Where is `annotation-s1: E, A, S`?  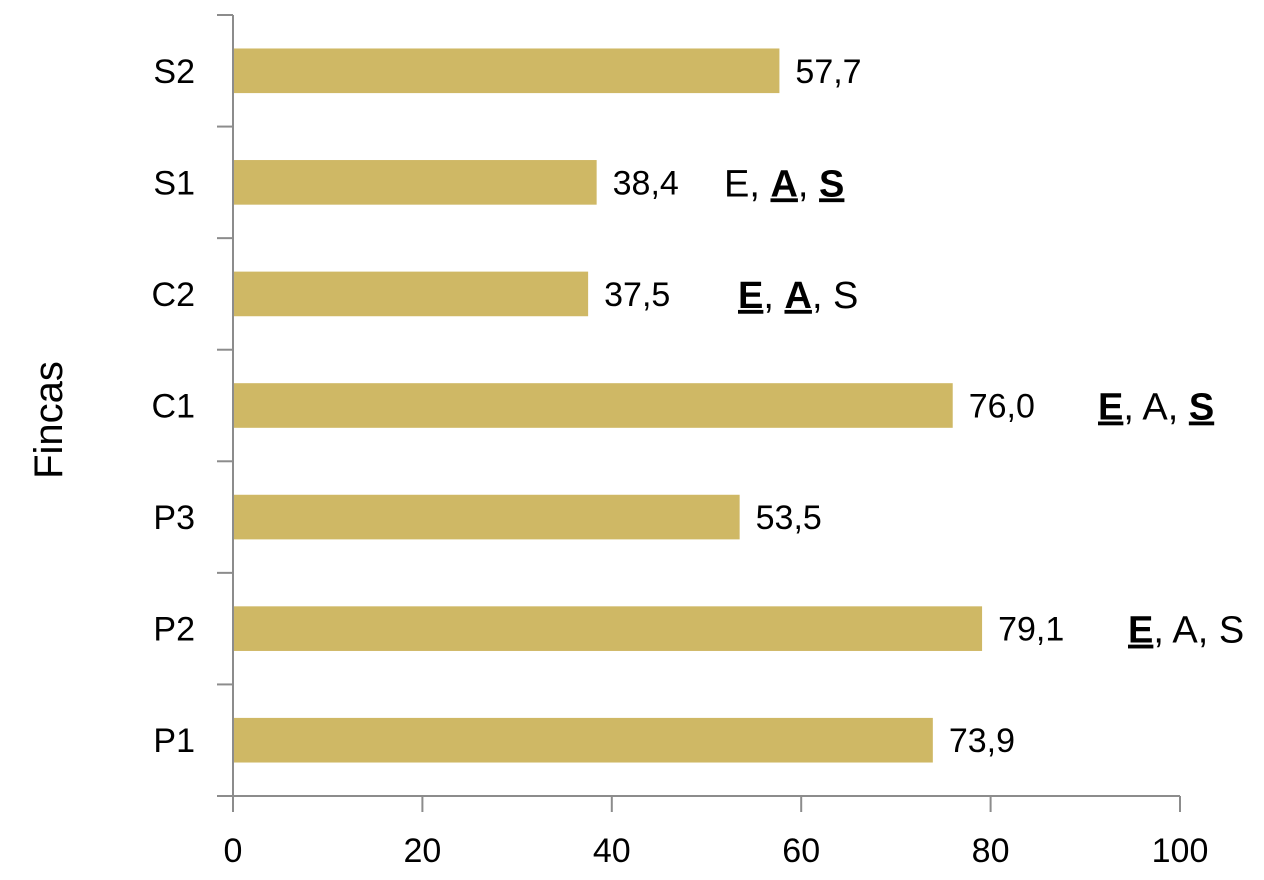 annotation-s1: E, A, S is located at coordinates (784, 184).